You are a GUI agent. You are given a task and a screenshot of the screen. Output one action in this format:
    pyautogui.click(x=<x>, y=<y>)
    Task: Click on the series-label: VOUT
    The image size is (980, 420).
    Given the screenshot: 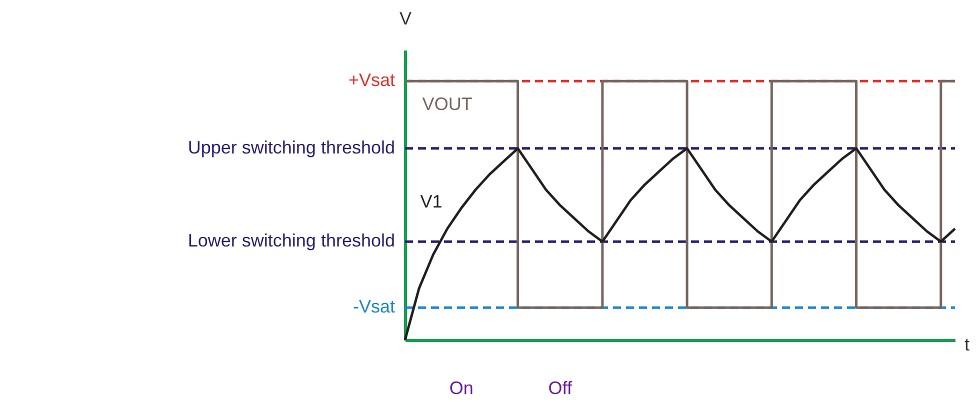 What is the action you would take?
    pyautogui.click(x=447, y=104)
    